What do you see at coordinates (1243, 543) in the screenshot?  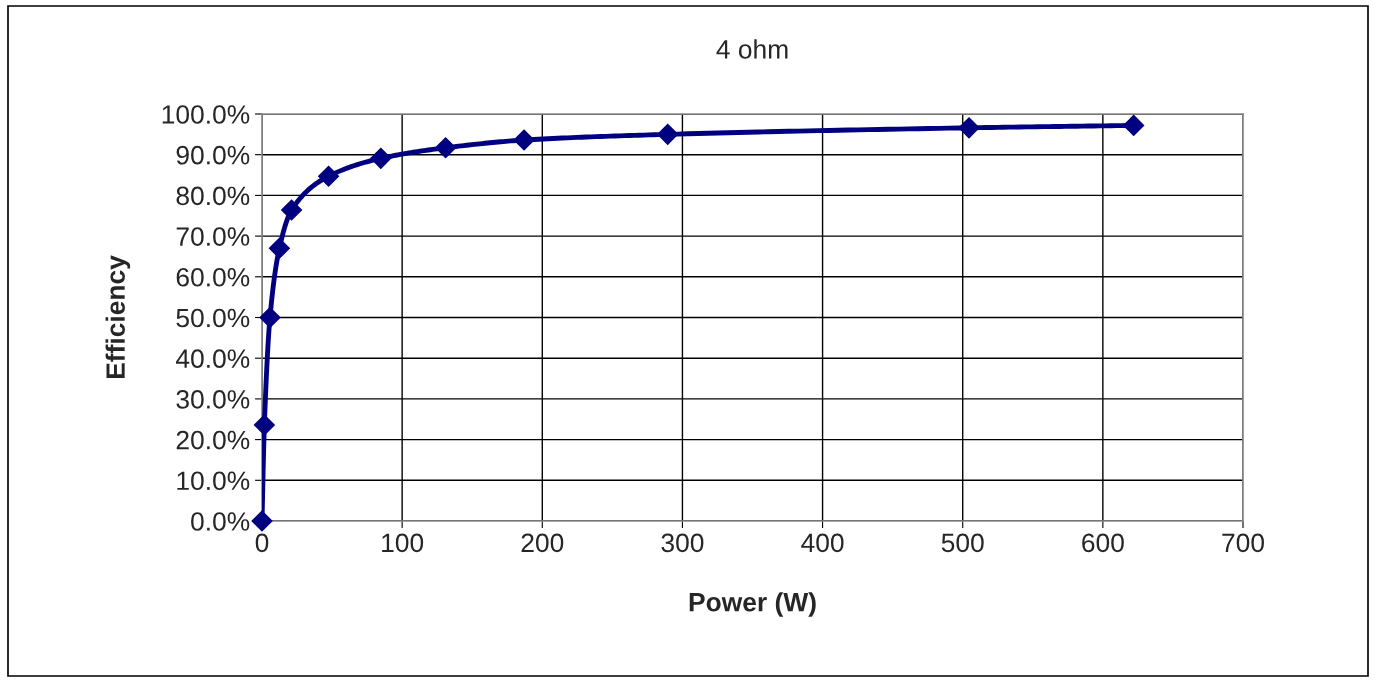 I see `x-tick-label: 700` at bounding box center [1243, 543].